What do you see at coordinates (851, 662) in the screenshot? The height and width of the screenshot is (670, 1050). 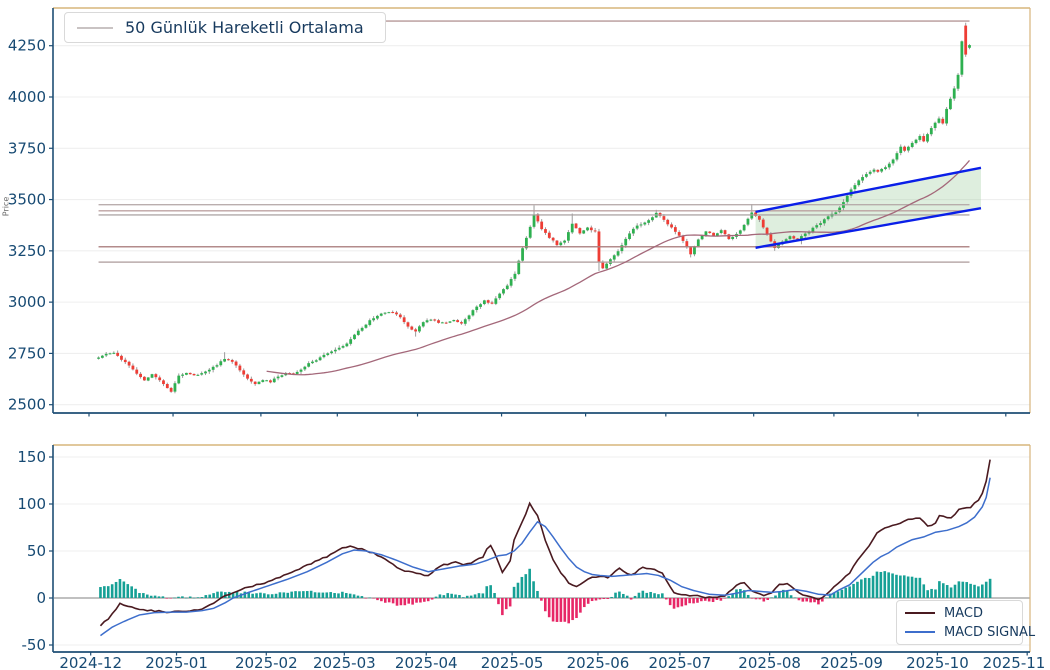 I see `svg-text: 2025-09` at bounding box center [851, 662].